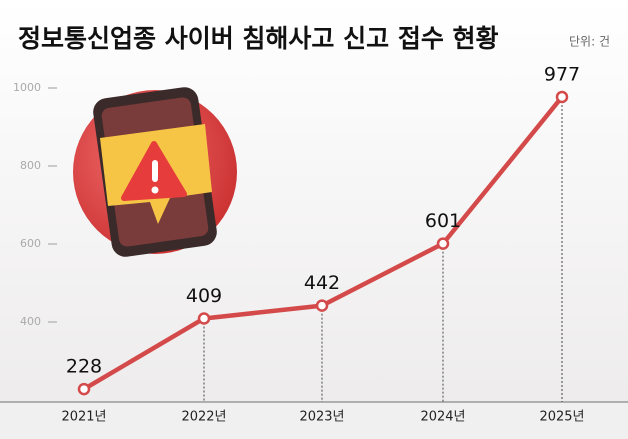 The width and height of the screenshot is (628, 439). Describe the element at coordinates (30, 321) in the screenshot. I see `y-tick-label: 400` at that location.